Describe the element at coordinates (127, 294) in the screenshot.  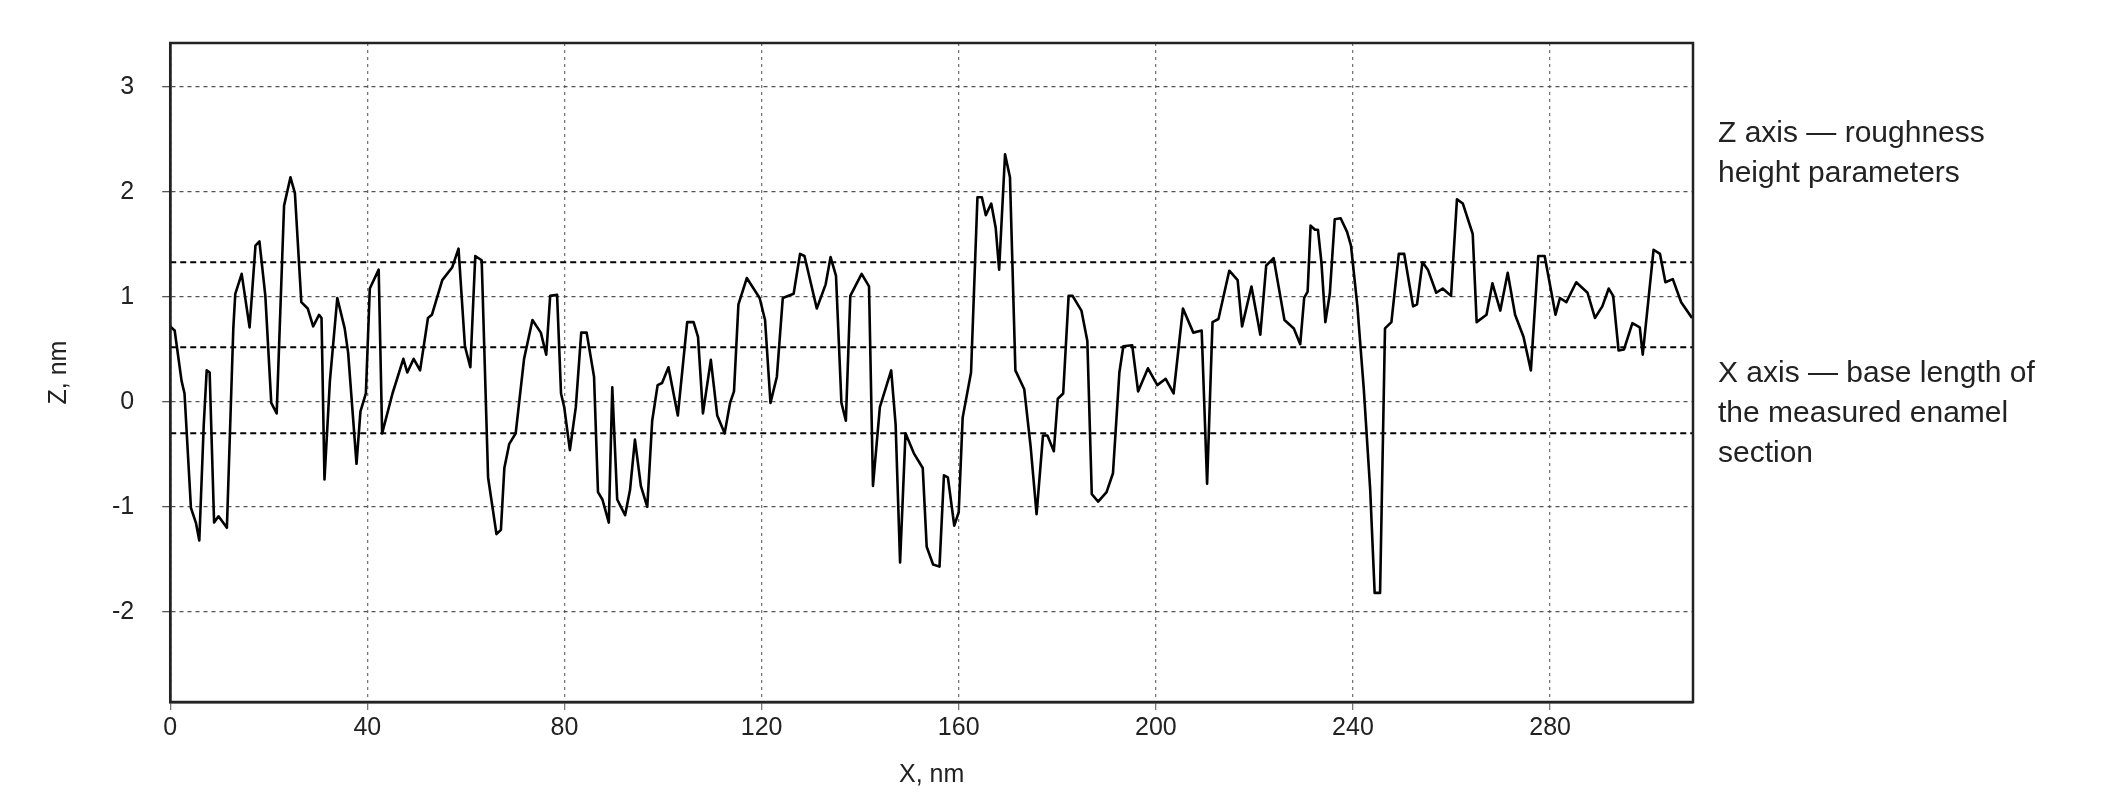
I see `y-tick-label: 1` at that location.